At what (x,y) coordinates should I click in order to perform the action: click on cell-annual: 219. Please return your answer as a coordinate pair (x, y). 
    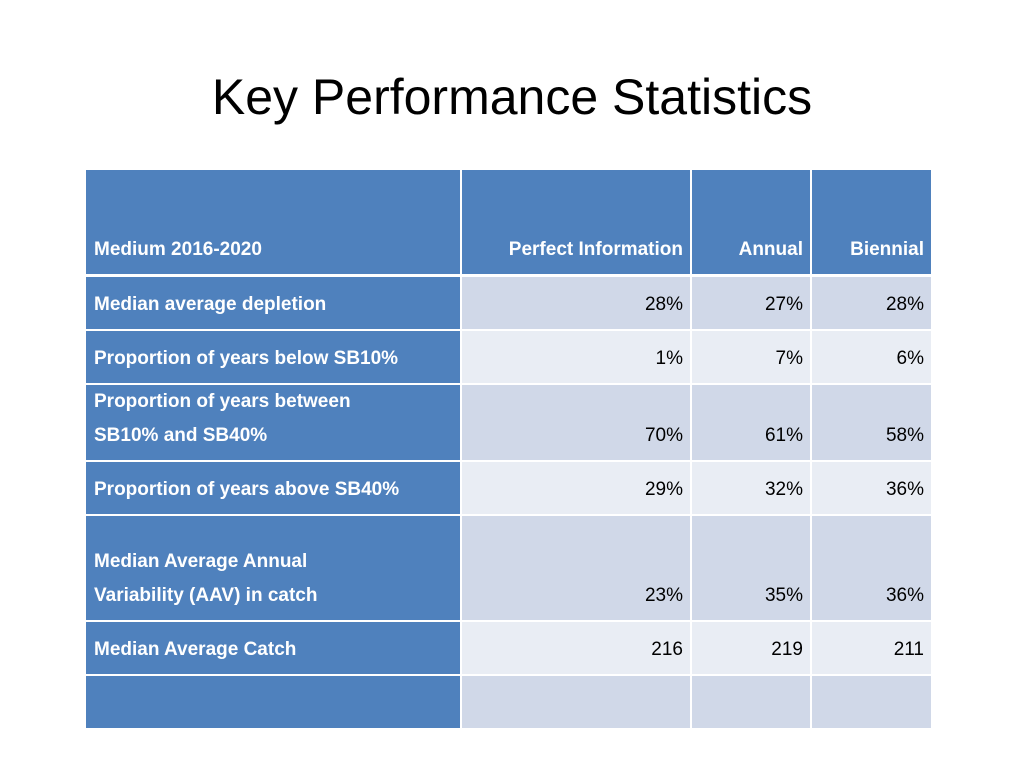
    Looking at the image, I should click on (752, 649).